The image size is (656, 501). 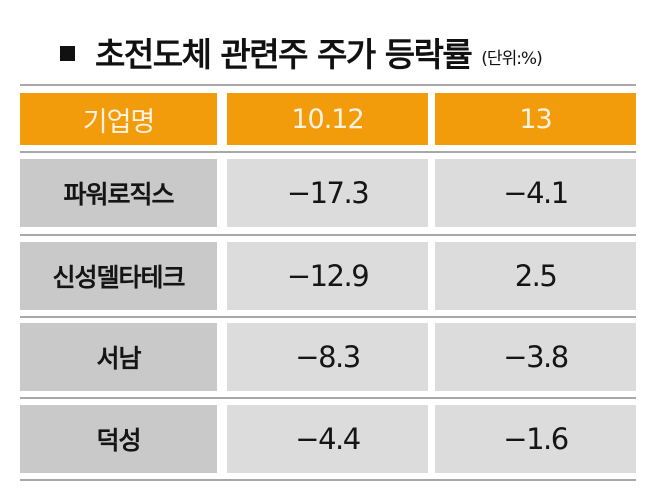 I want to click on value-13: −3.8, so click(x=535, y=357).